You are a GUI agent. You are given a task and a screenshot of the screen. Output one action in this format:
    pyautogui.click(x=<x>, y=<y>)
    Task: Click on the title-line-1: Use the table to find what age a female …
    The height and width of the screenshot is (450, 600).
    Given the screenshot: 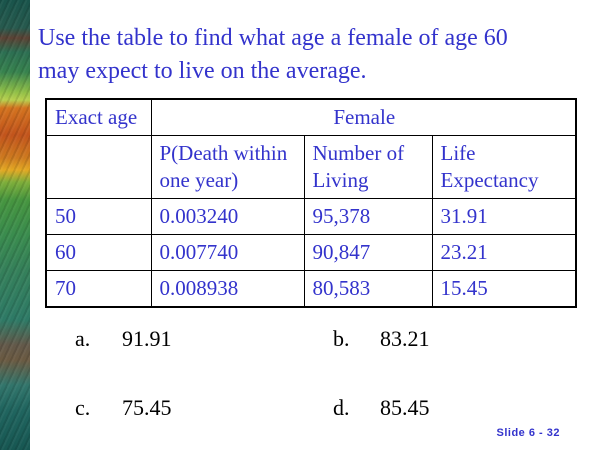 What is the action you would take?
    pyautogui.click(x=273, y=38)
    